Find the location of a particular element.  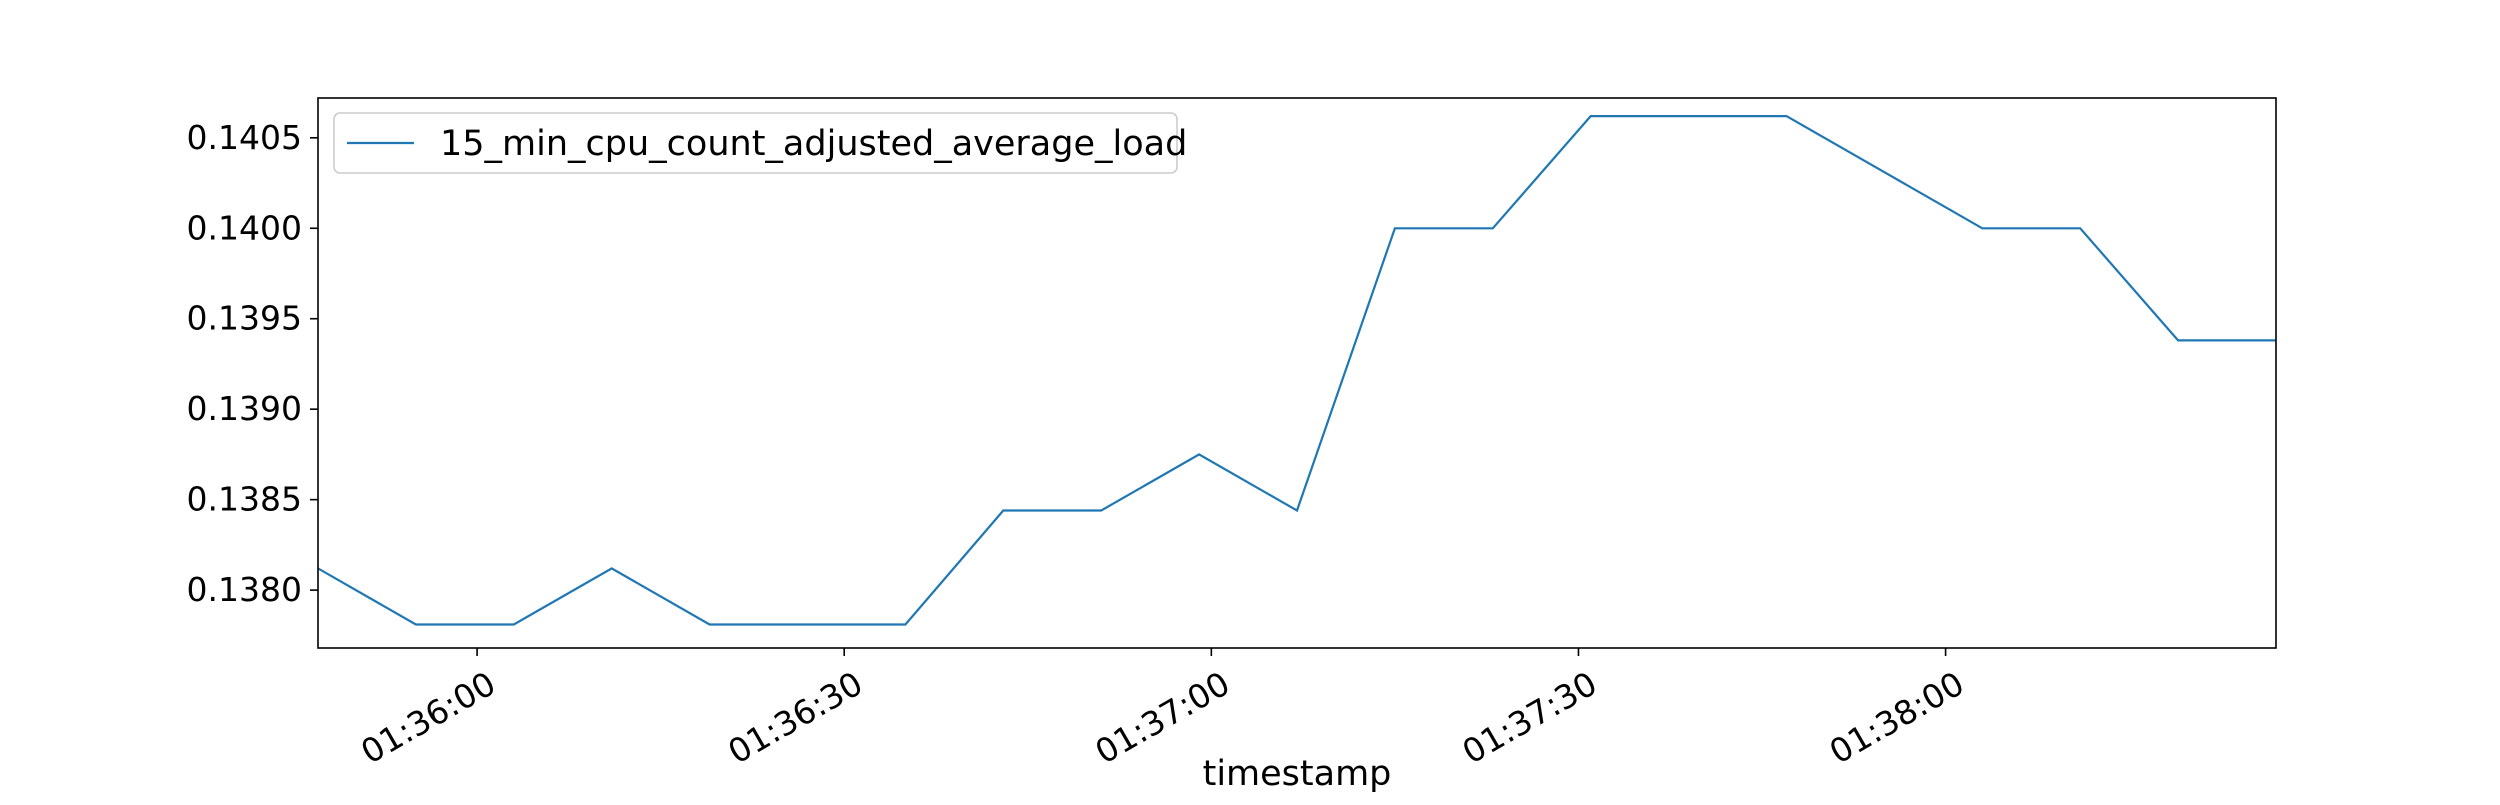

legend-box is located at coordinates (755, 143).